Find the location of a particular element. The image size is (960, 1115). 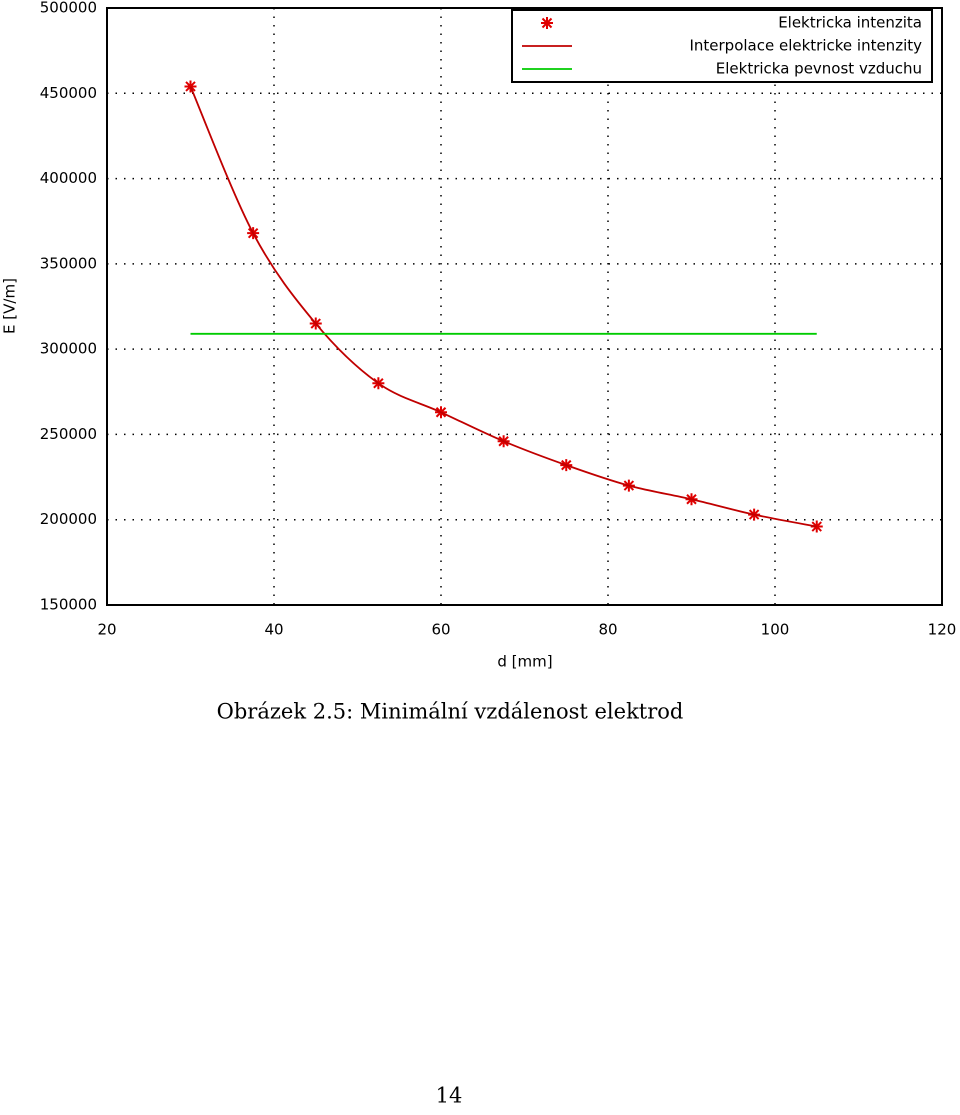

legend-marker is located at coordinates (547, 23).